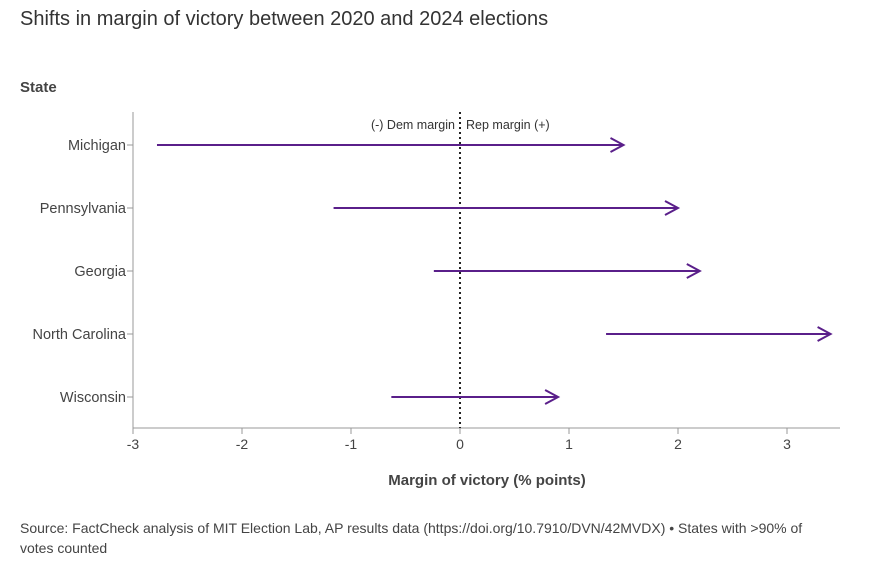 The width and height of the screenshot is (870, 571). I want to click on x-tick-label: 1, so click(569, 444).